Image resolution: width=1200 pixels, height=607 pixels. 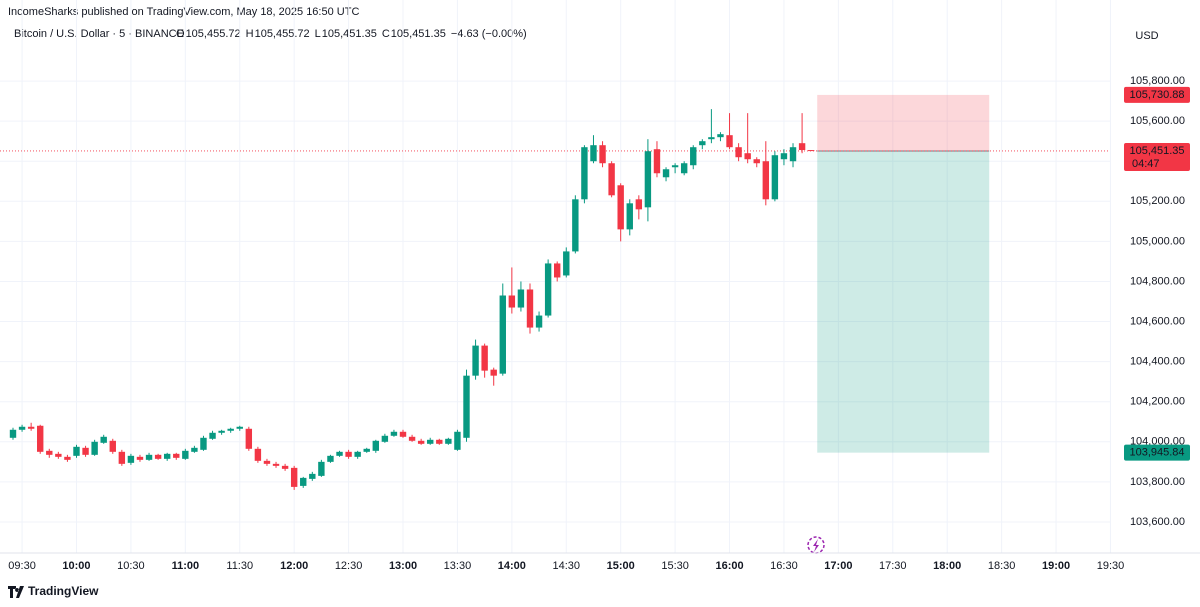 What do you see at coordinates (1156, 151) in the screenshot?
I see `last-price-label: 105,451.35` at bounding box center [1156, 151].